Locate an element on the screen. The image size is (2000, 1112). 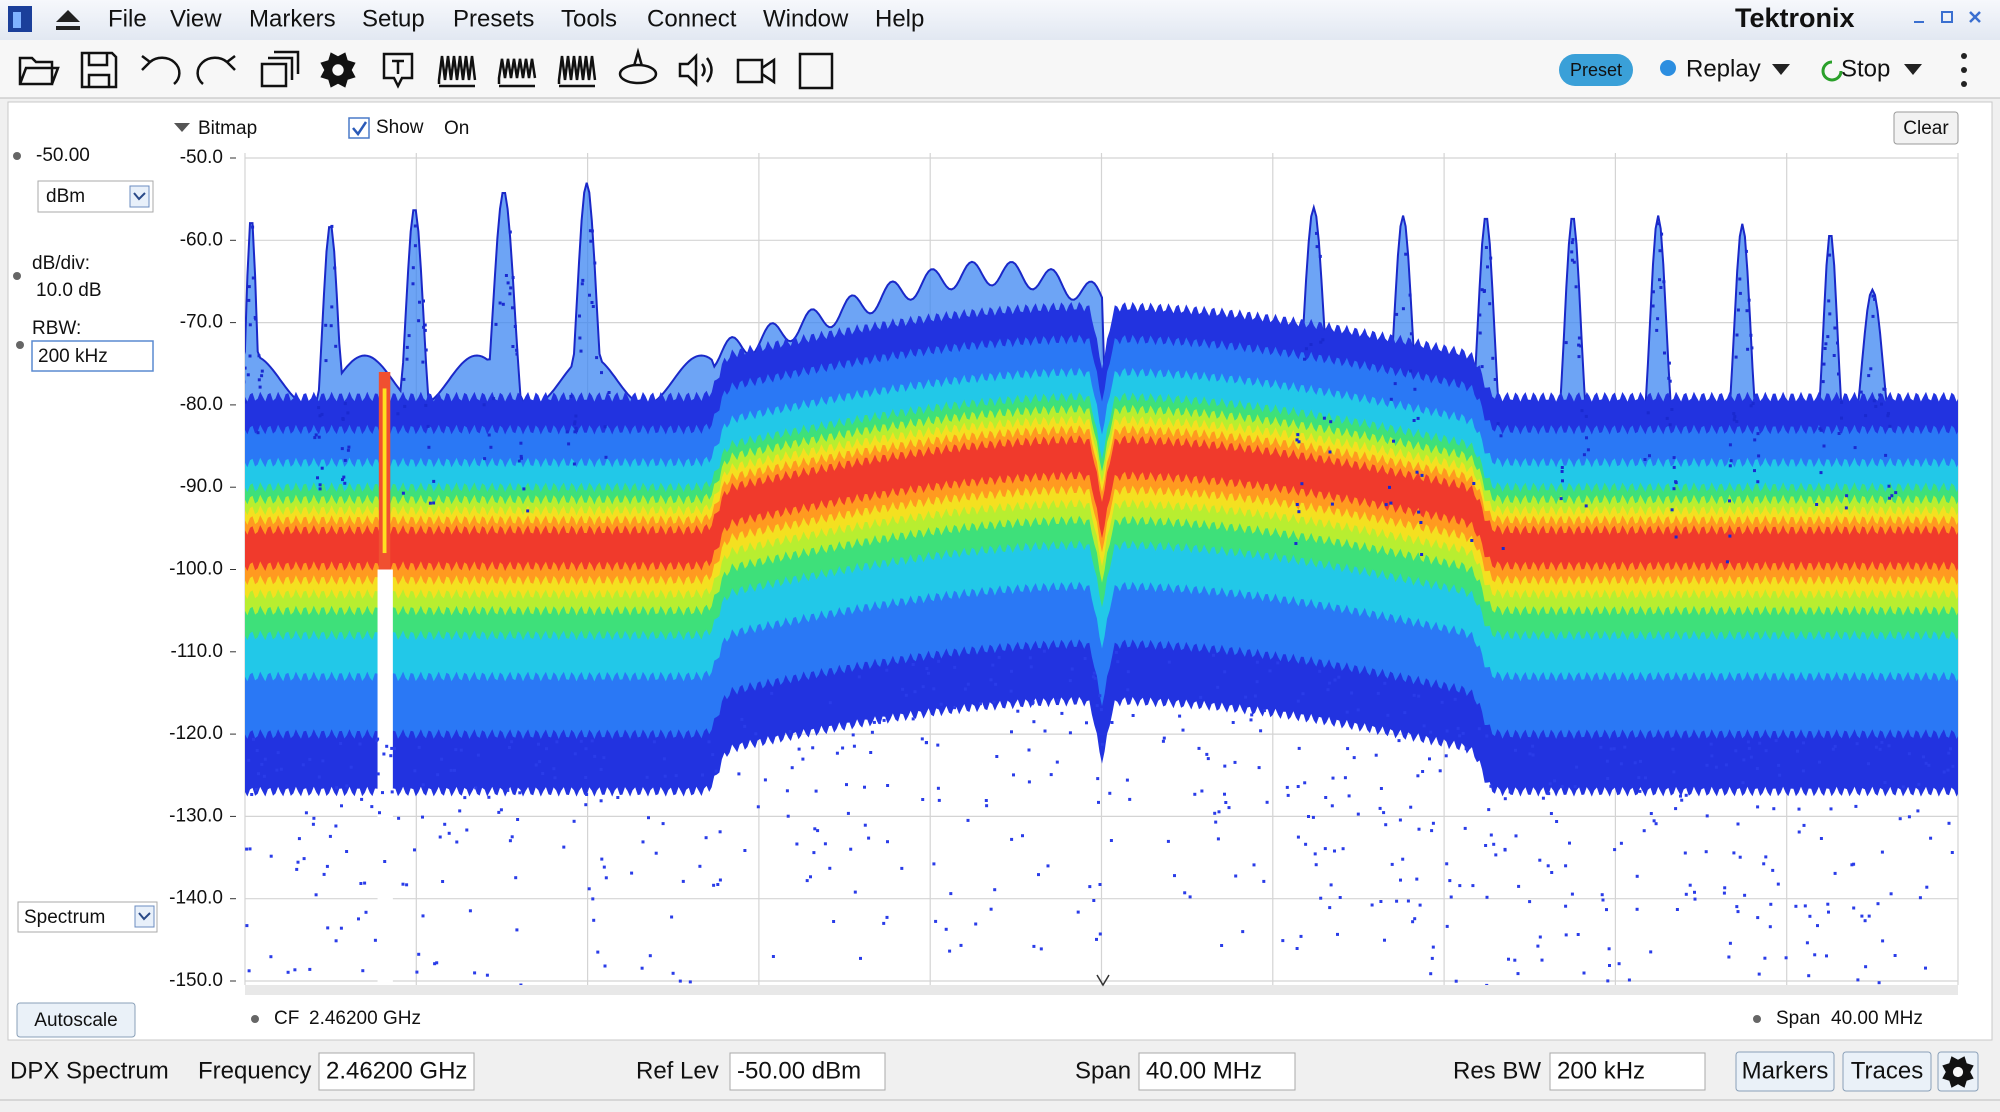
res-bw-field is located at coordinates (1627, 1071).